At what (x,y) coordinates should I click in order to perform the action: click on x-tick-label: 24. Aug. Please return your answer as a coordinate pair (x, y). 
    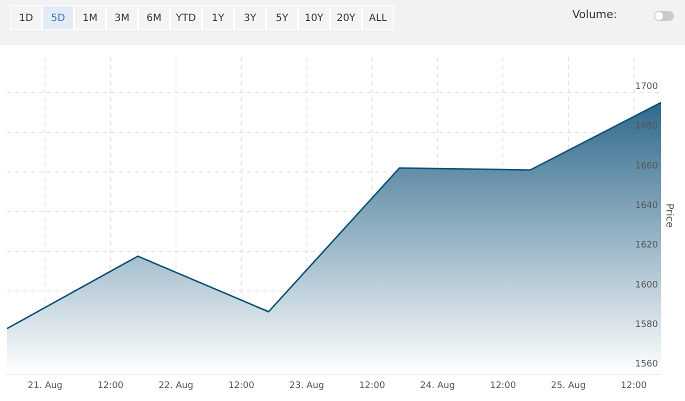
    Looking at the image, I should click on (437, 385).